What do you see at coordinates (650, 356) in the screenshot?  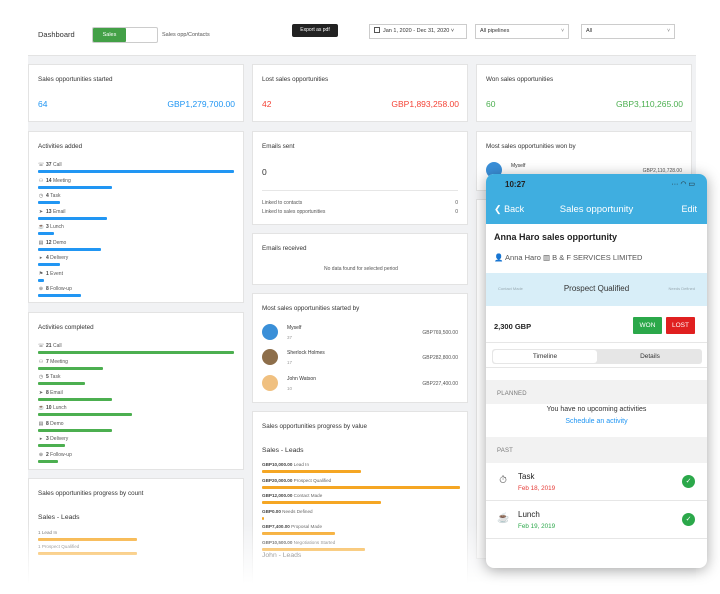 I see `tab-details: Details` at bounding box center [650, 356].